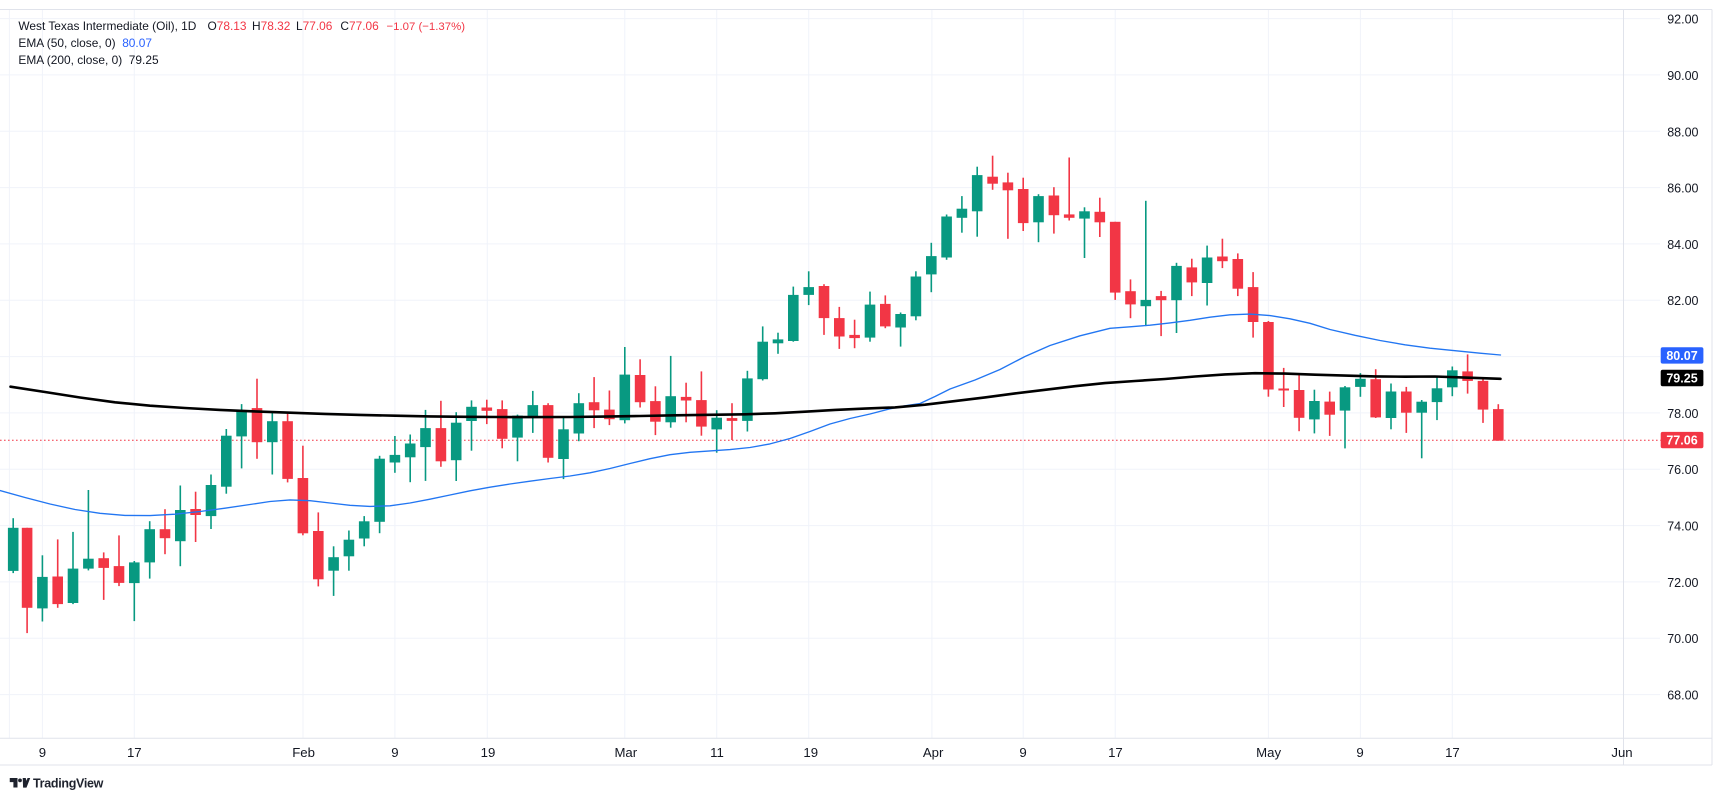  Describe the element at coordinates (227, 26) in the screenshot. I see `svg-text: O78.13` at that location.